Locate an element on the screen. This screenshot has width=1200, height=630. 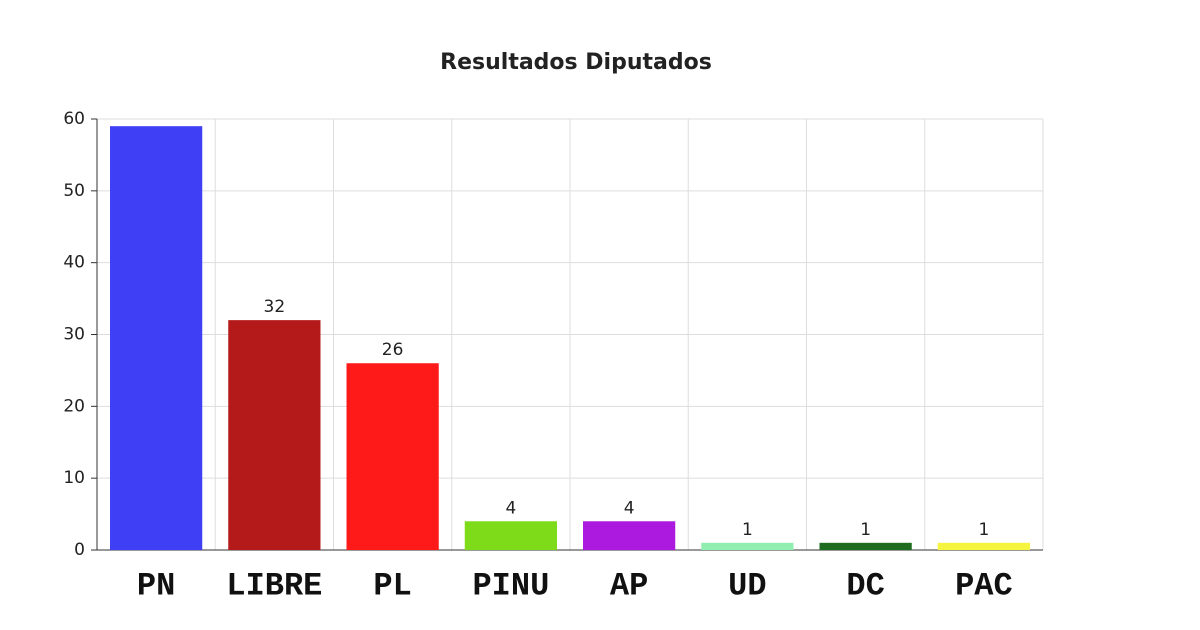
y-tick-label: 10 is located at coordinates (74, 478).